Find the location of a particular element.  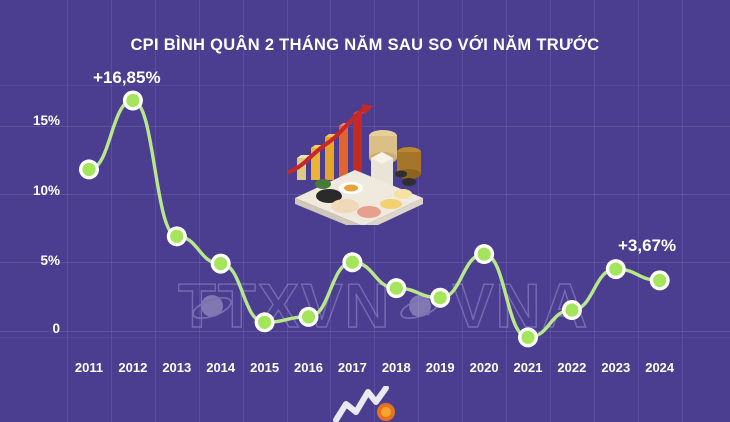

latest-value-callout: +3,67% is located at coordinates (647, 245).